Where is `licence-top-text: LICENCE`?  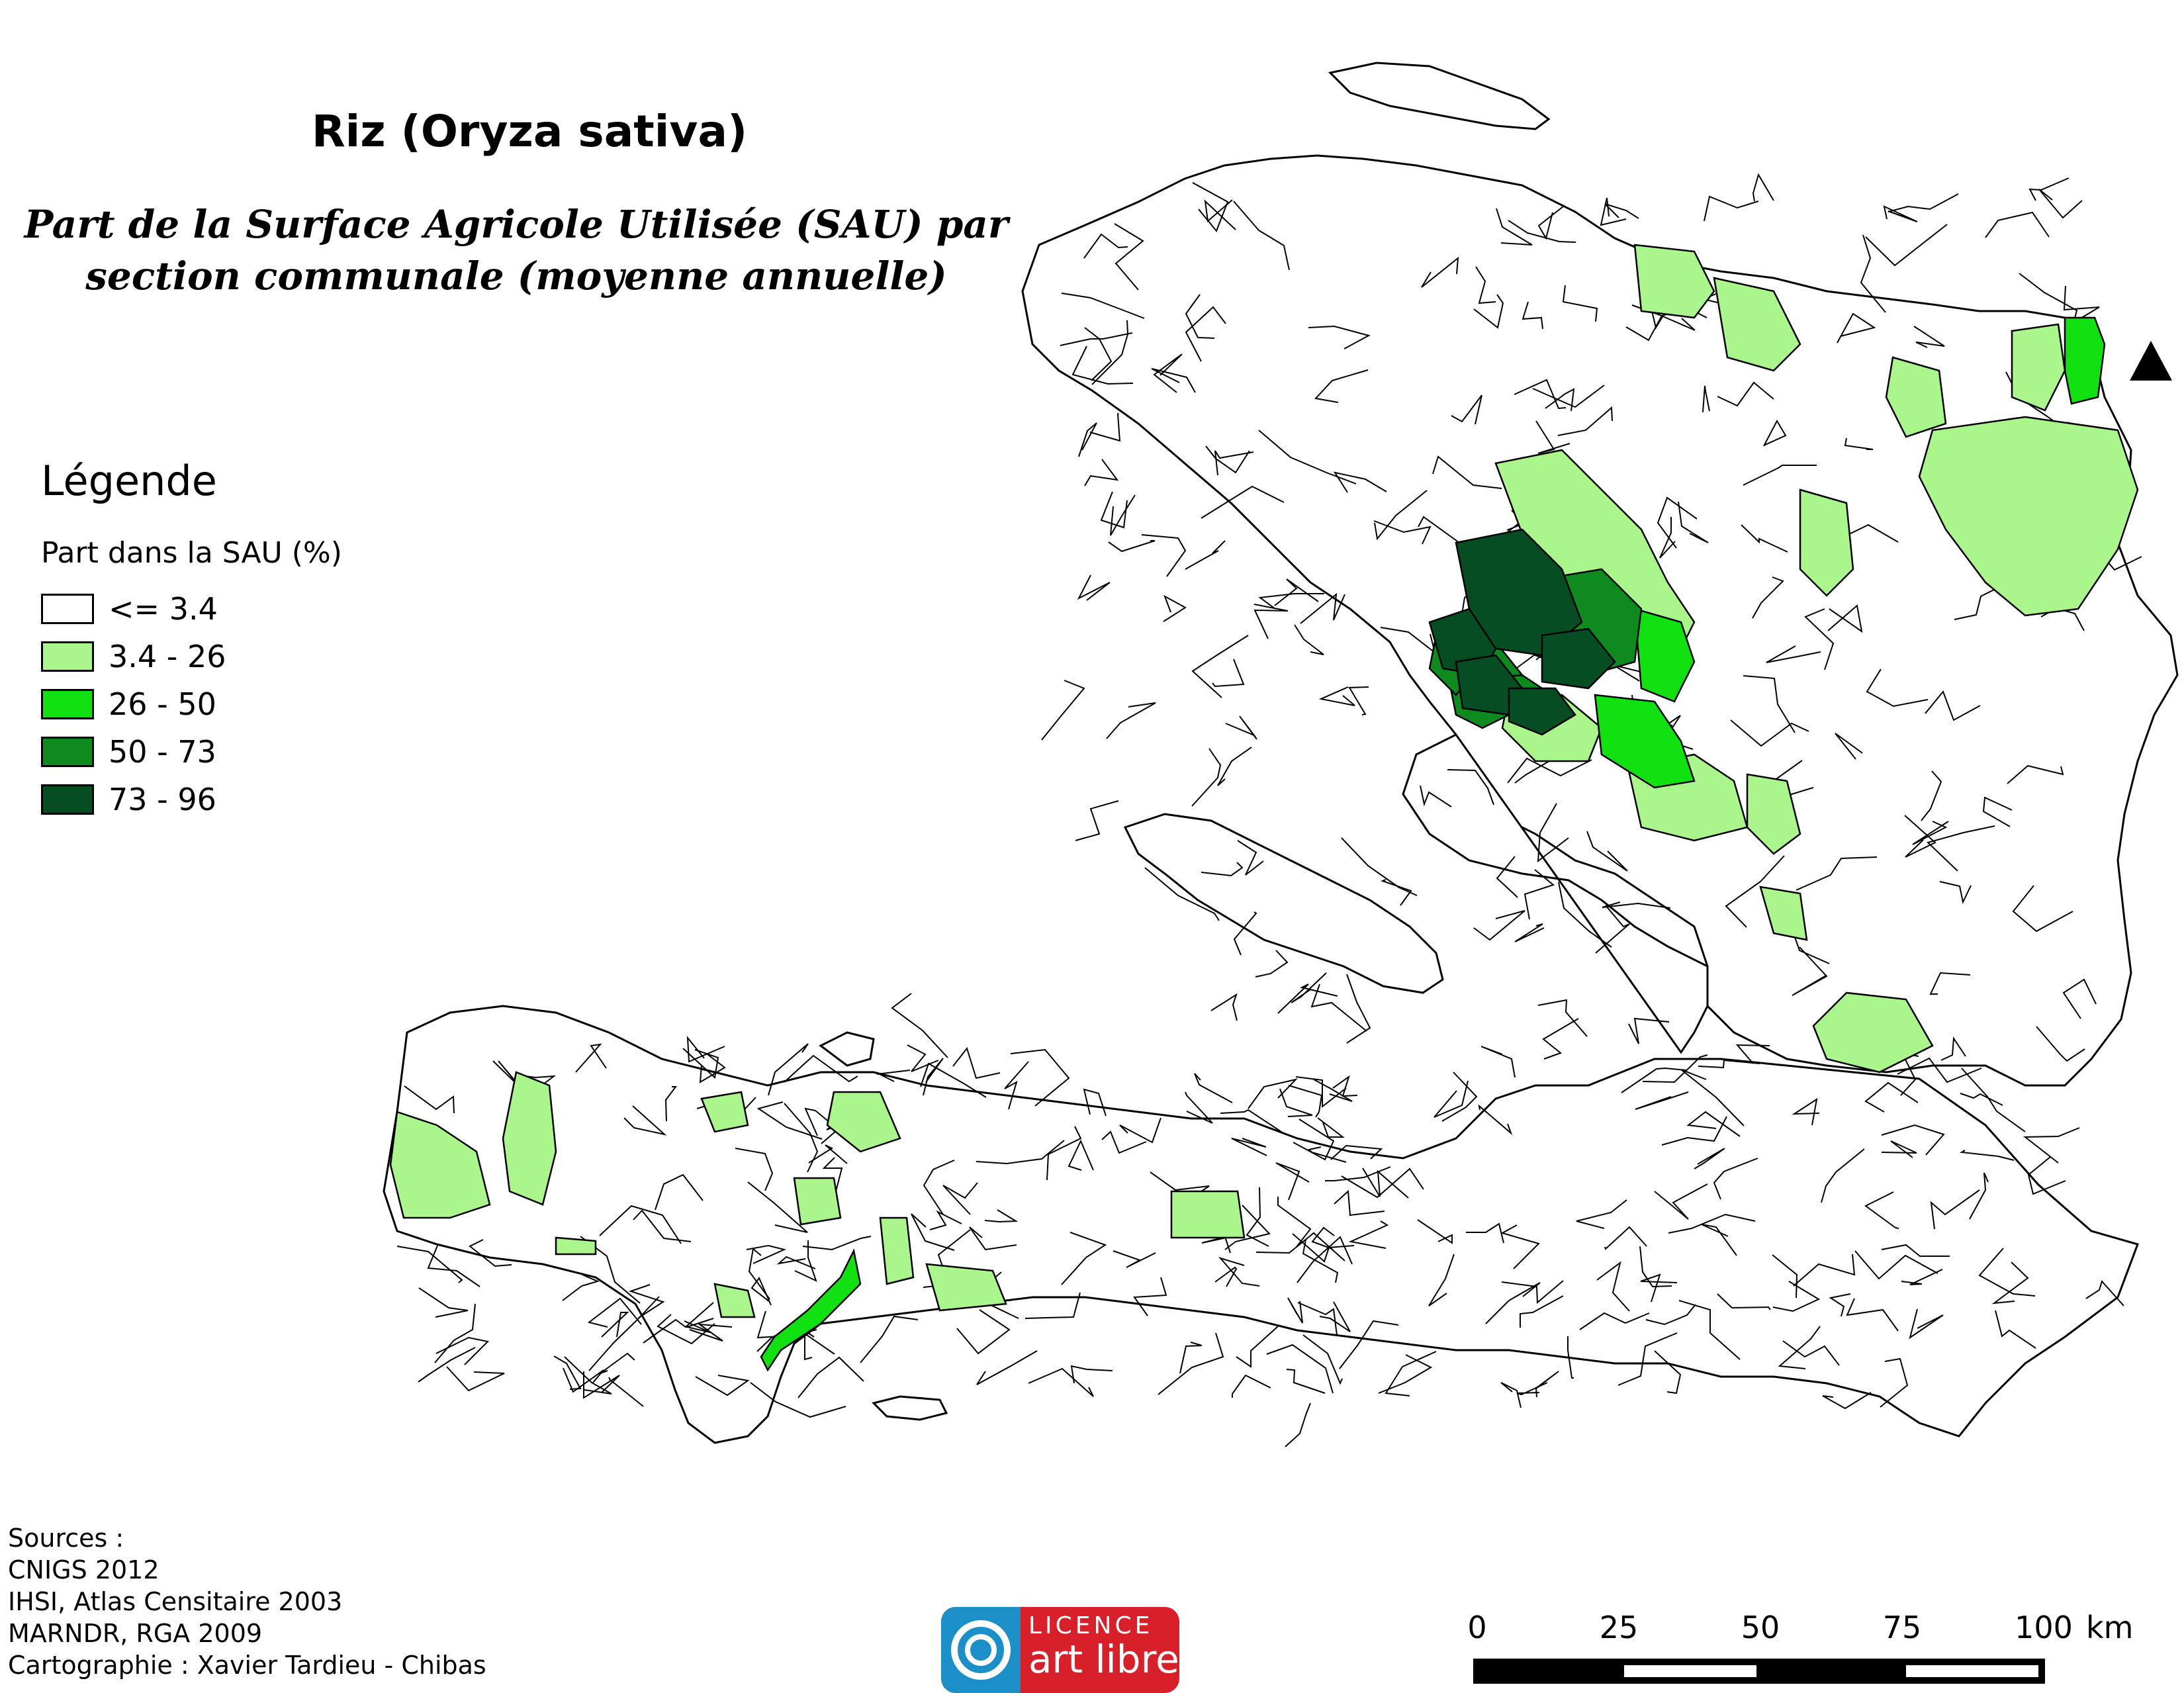 licence-top-text: LICENCE is located at coordinates (1091, 1625).